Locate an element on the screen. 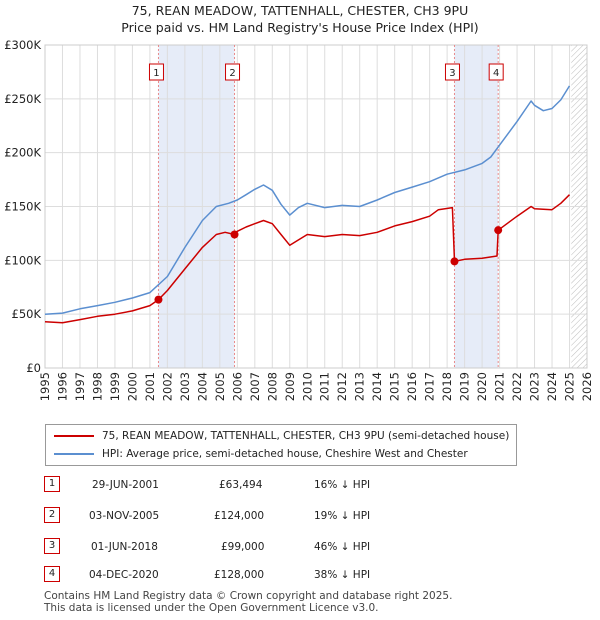 This screenshot has width=600, height=620. x-tick-label: 2023 is located at coordinates (535, 386).